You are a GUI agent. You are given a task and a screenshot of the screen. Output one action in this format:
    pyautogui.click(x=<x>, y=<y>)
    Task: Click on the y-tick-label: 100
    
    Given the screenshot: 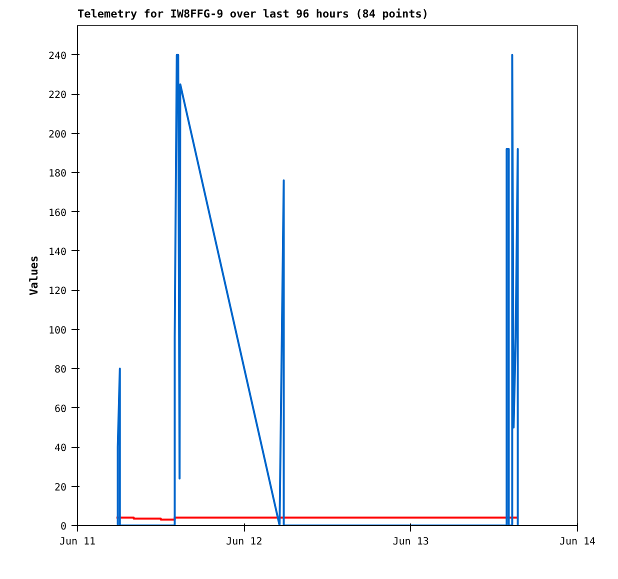 What is the action you would take?
    pyautogui.click(x=57, y=330)
    